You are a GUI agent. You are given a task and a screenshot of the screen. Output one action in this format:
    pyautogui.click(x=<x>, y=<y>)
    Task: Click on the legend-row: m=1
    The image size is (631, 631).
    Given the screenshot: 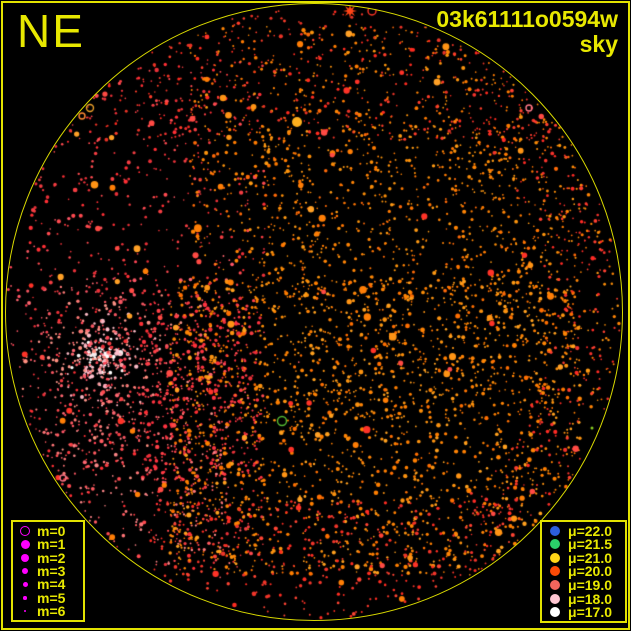 What is the action you would take?
    pyautogui.click(x=48, y=544)
    